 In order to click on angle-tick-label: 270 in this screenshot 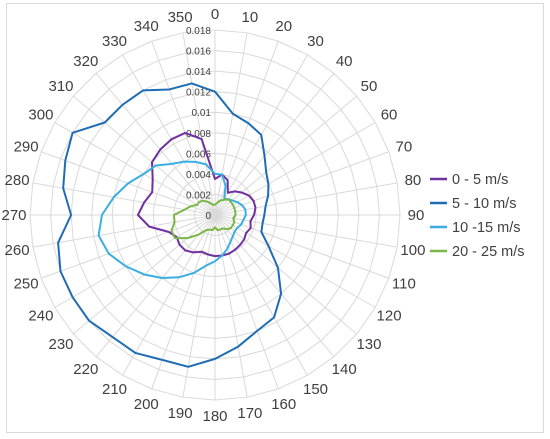, I will do `click(13, 215)`.